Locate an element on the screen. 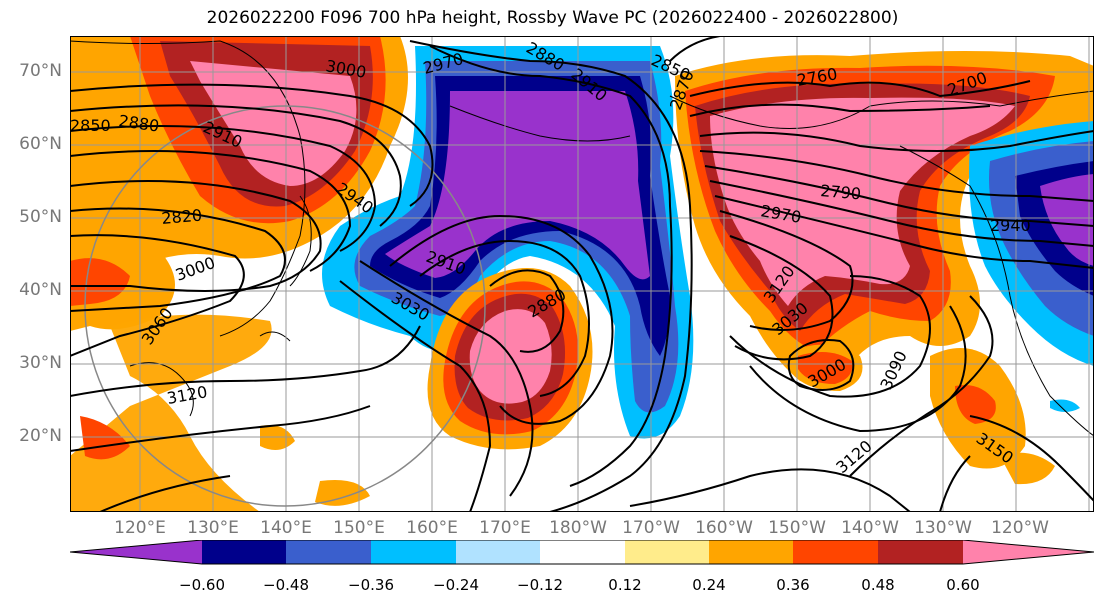  lon-label: 130°E is located at coordinates (213, 528).